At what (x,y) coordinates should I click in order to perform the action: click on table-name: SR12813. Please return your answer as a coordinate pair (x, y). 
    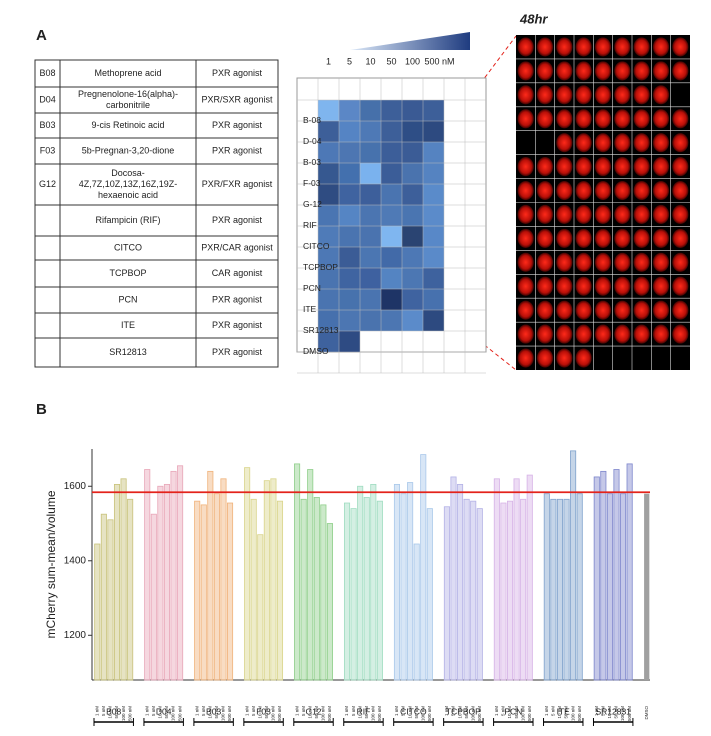
    Looking at the image, I should click on (128, 352).